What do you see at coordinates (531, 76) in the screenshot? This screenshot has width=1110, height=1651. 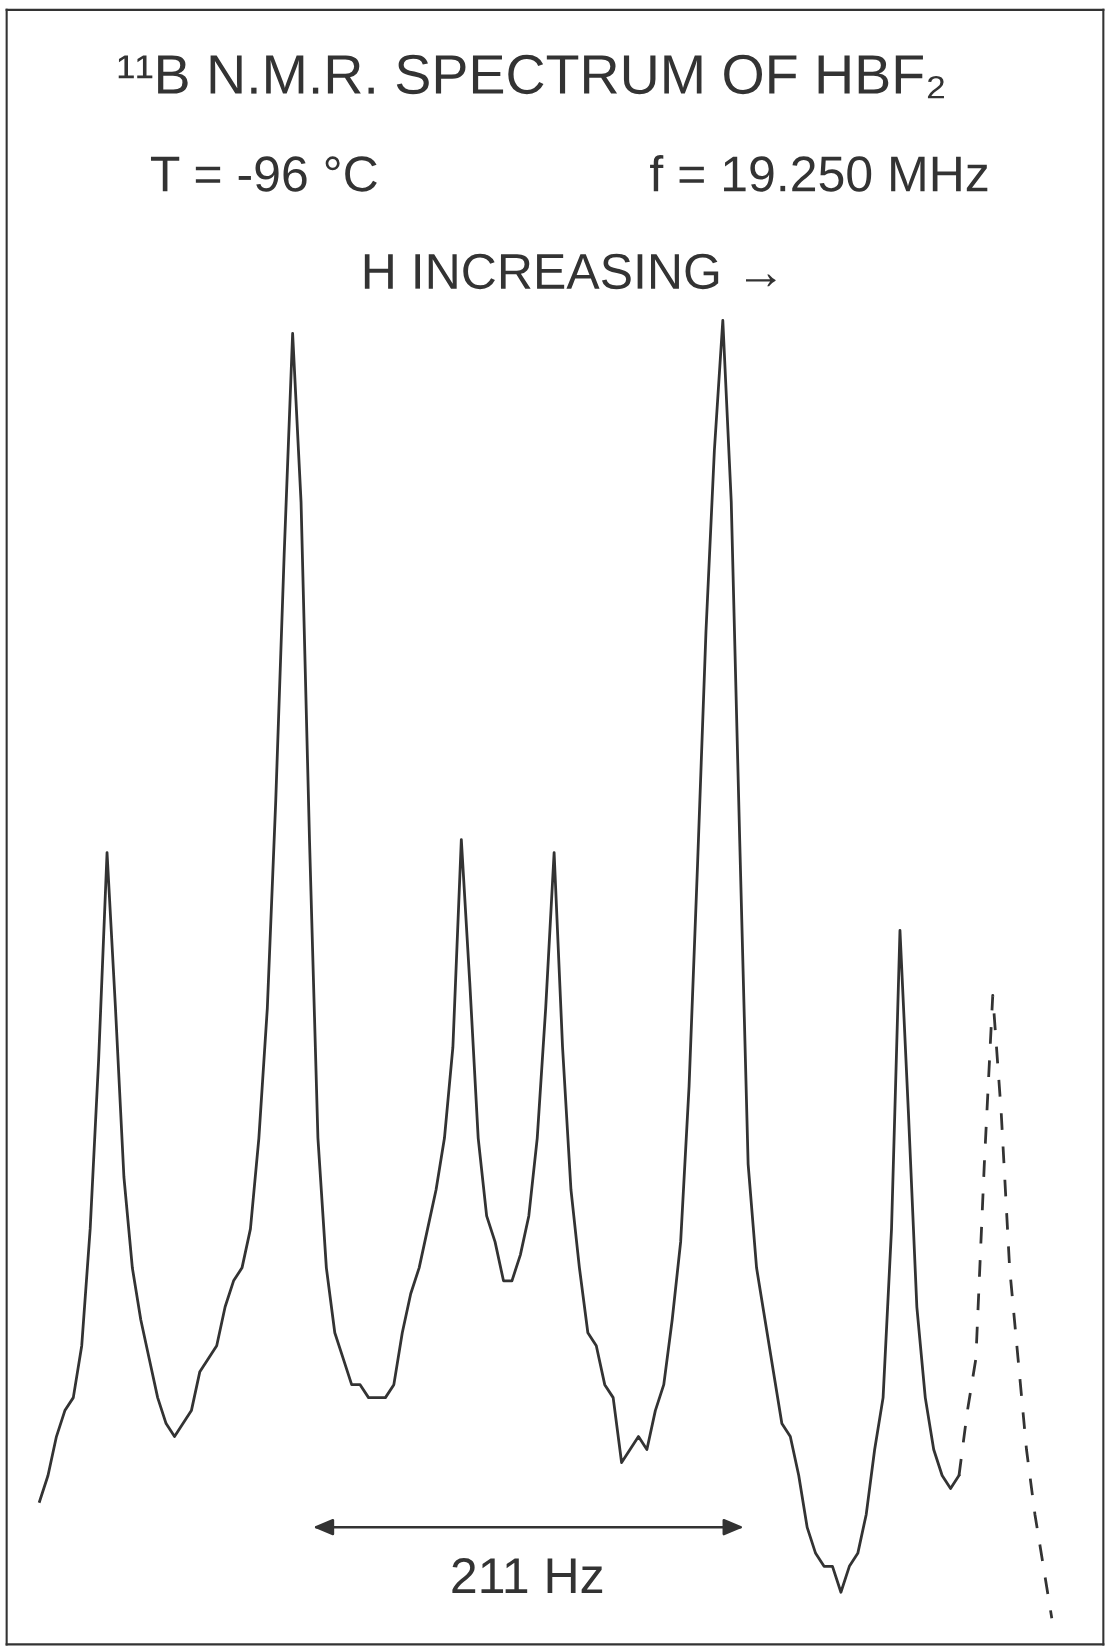 I see `chart-title: ¹¹B N.M.R. SPECTRUM OF HBF₂` at bounding box center [531, 76].